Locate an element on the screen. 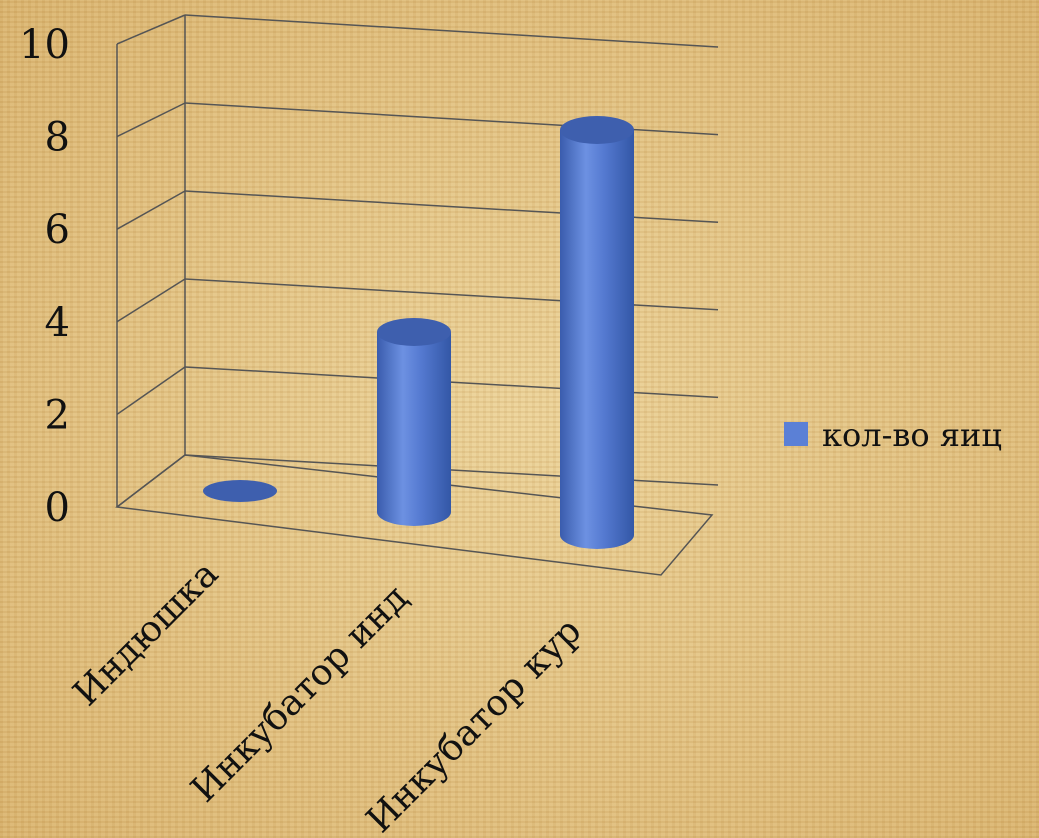 The height and width of the screenshot is (838, 1039). y-tick-label: 2 is located at coordinates (57, 415).